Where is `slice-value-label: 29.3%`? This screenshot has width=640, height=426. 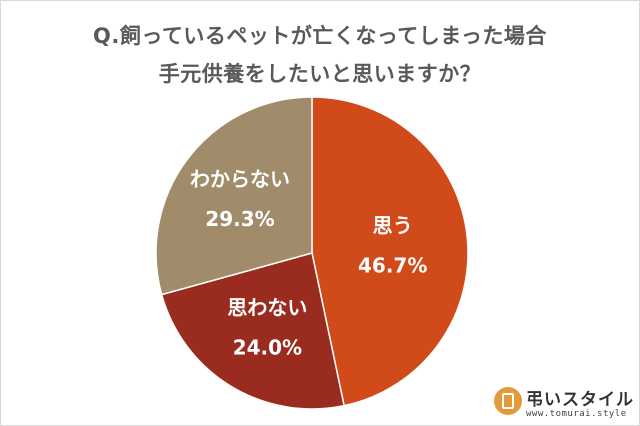 slice-value-label: 29.3% is located at coordinates (239, 219).